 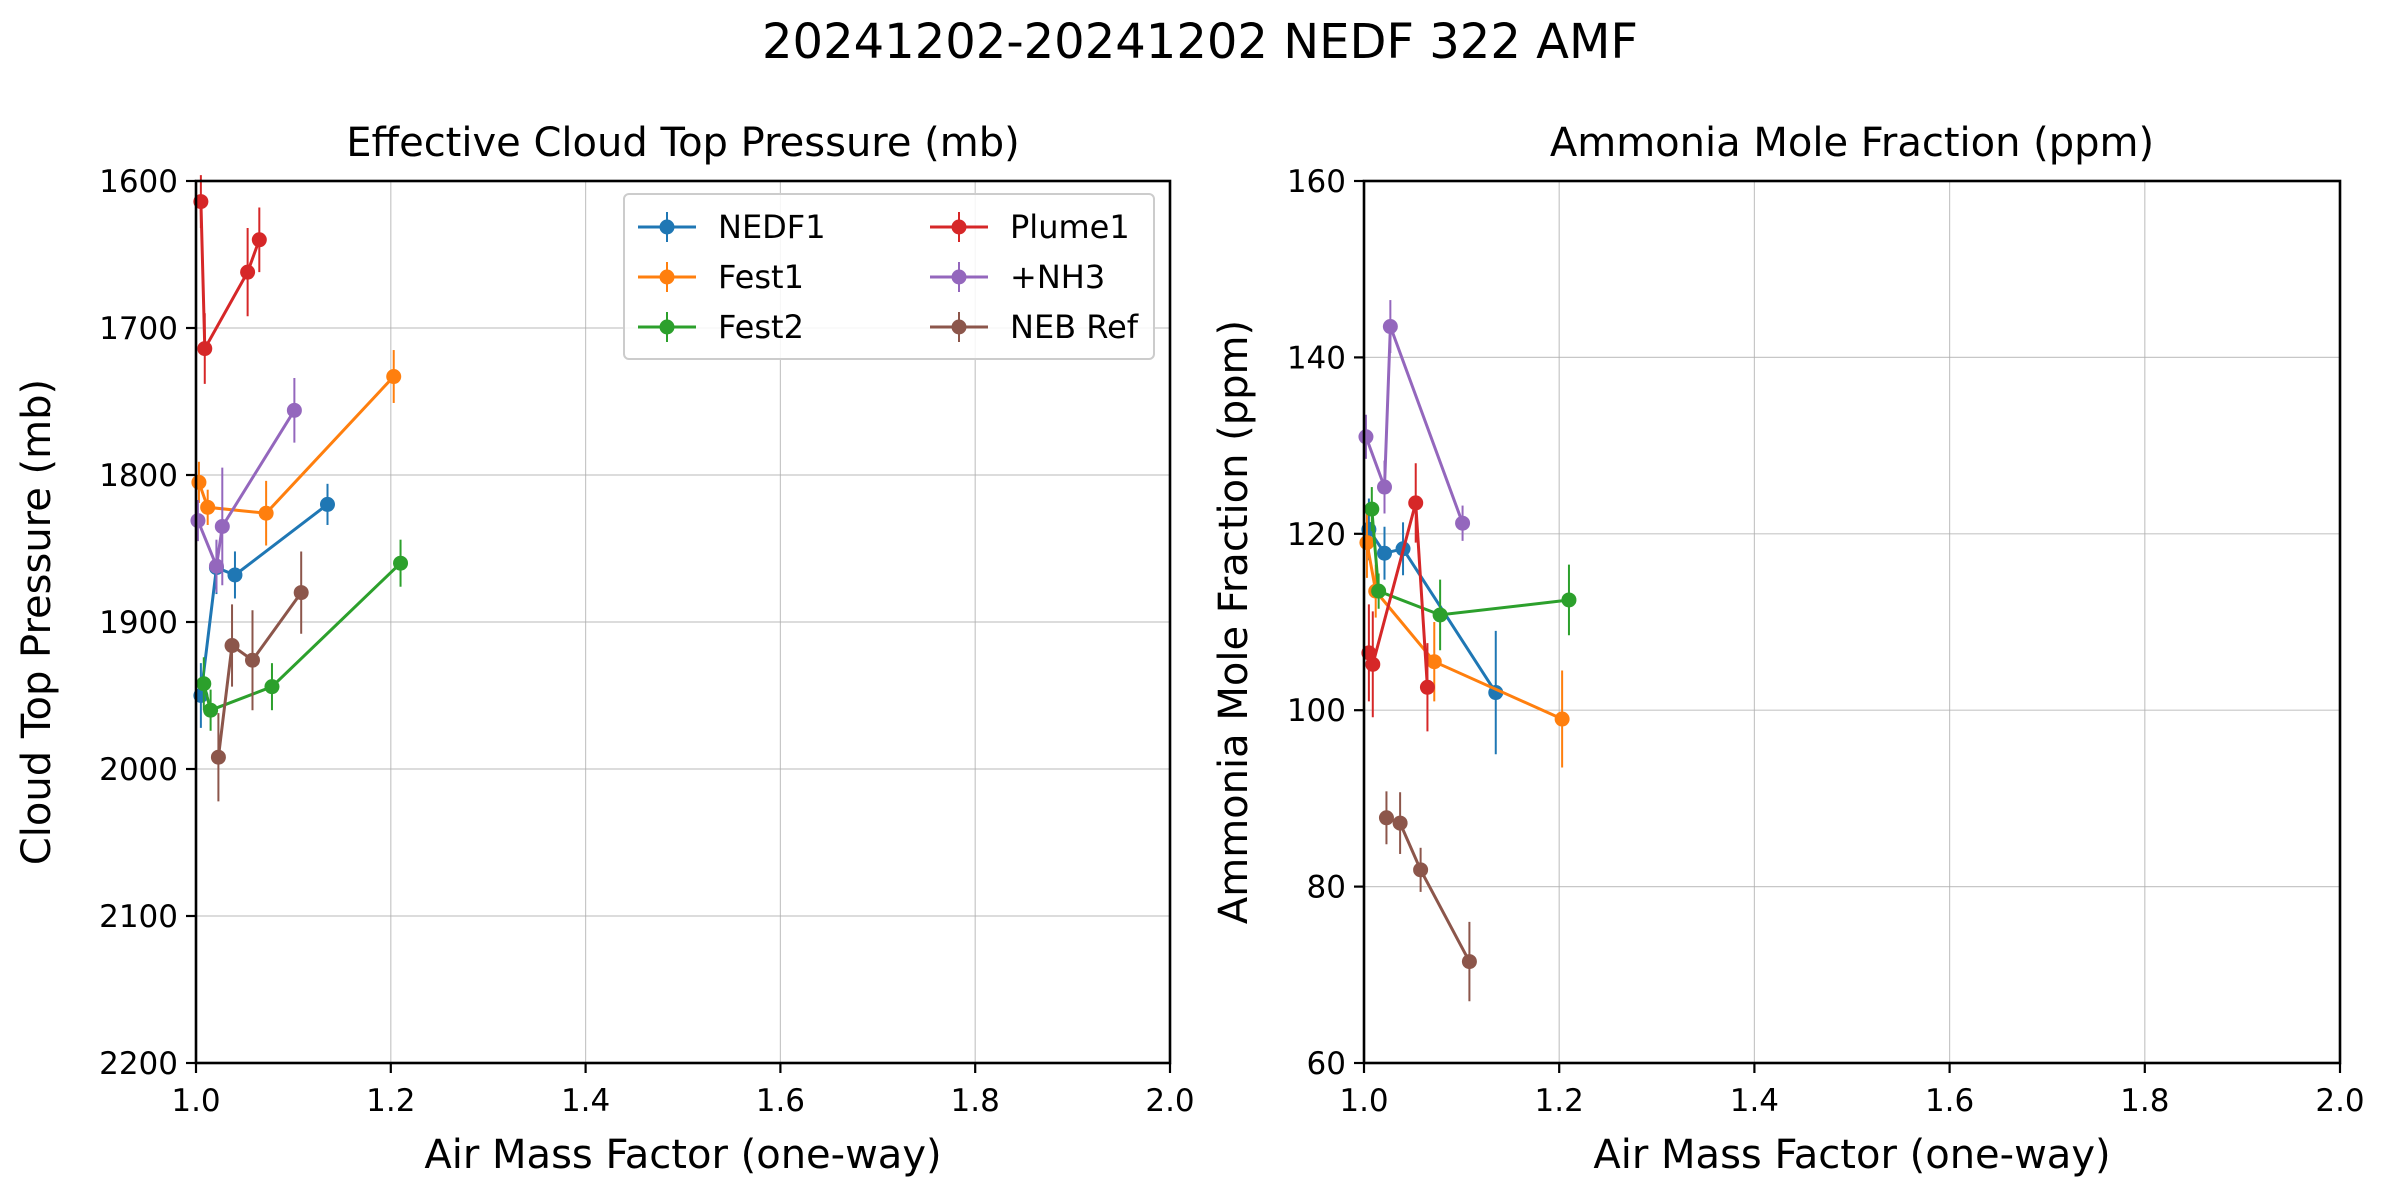 What do you see at coordinates (2144, 1101) in the screenshot?
I see `p1-xtick-label-4: 1.8` at bounding box center [2144, 1101].